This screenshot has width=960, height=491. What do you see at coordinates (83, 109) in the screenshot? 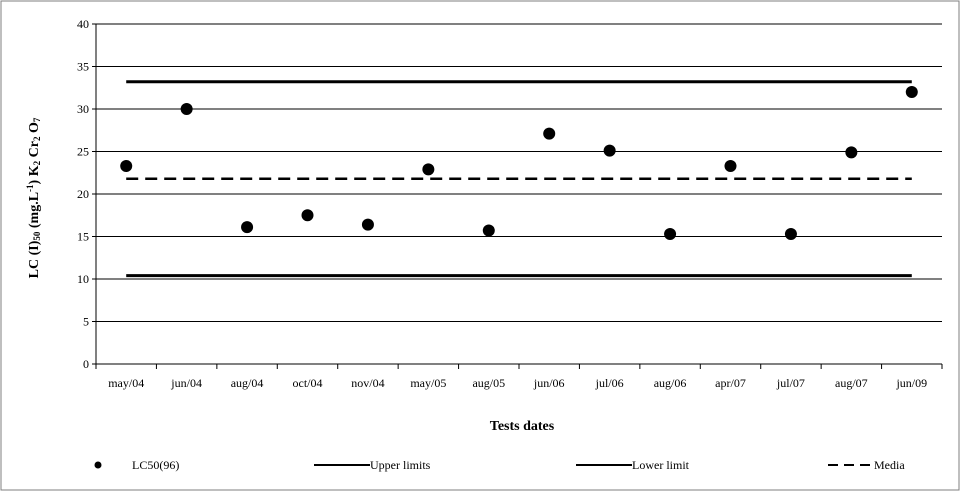
I see `y-tick-label: 30` at bounding box center [83, 109].